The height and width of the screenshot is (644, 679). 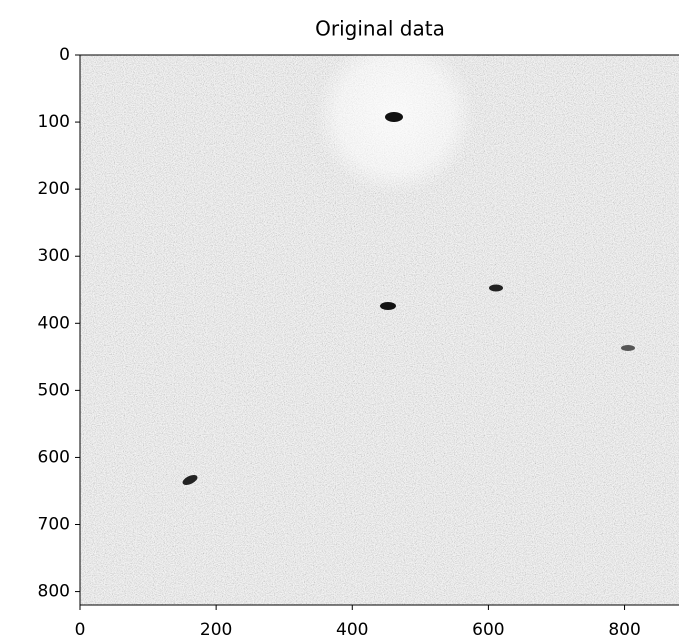 What do you see at coordinates (352, 630) in the screenshot?
I see `x-tick-label: 400` at bounding box center [352, 630].